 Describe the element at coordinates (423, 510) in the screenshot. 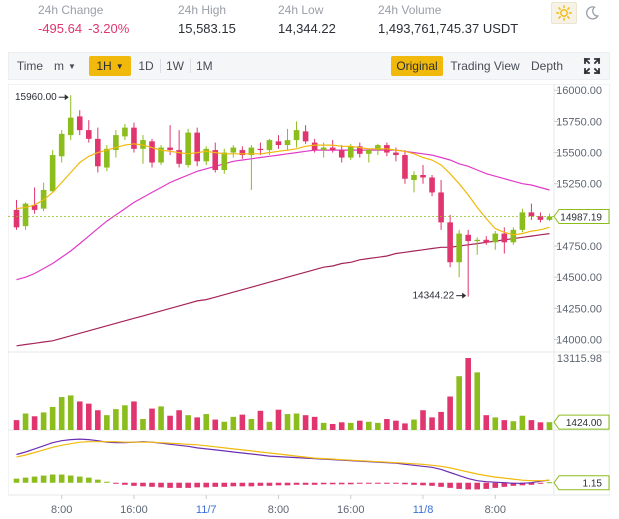

I see `time-tick-label: 11/8` at that location.